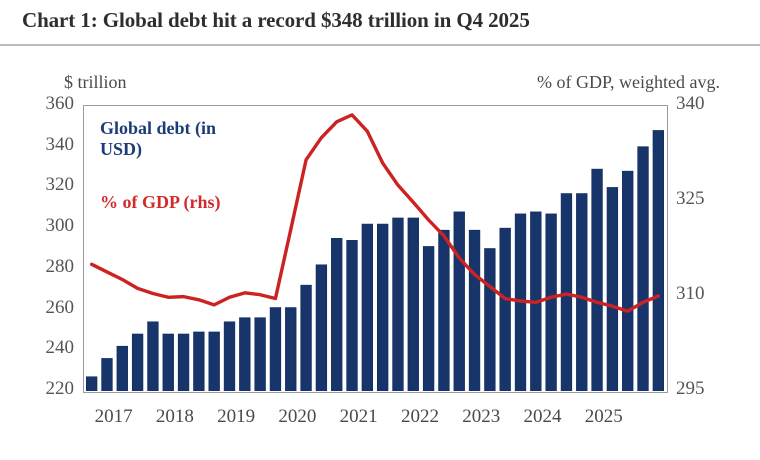  What do you see at coordinates (481, 416) in the screenshot?
I see `x-axis-tick: 2023` at bounding box center [481, 416].